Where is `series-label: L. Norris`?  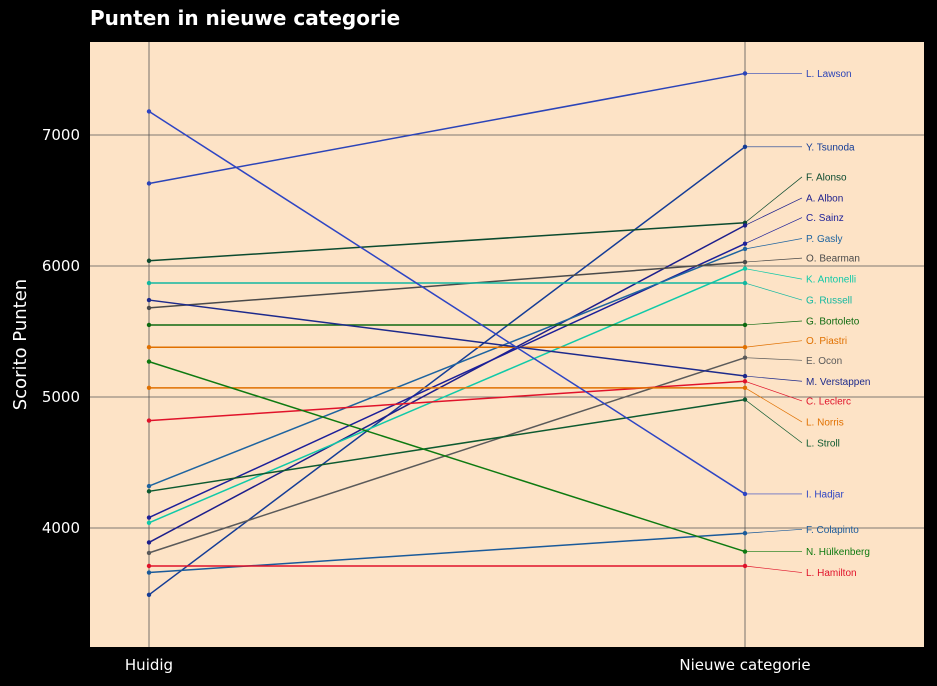
series-label: L. Norris is located at coordinates (825, 422).